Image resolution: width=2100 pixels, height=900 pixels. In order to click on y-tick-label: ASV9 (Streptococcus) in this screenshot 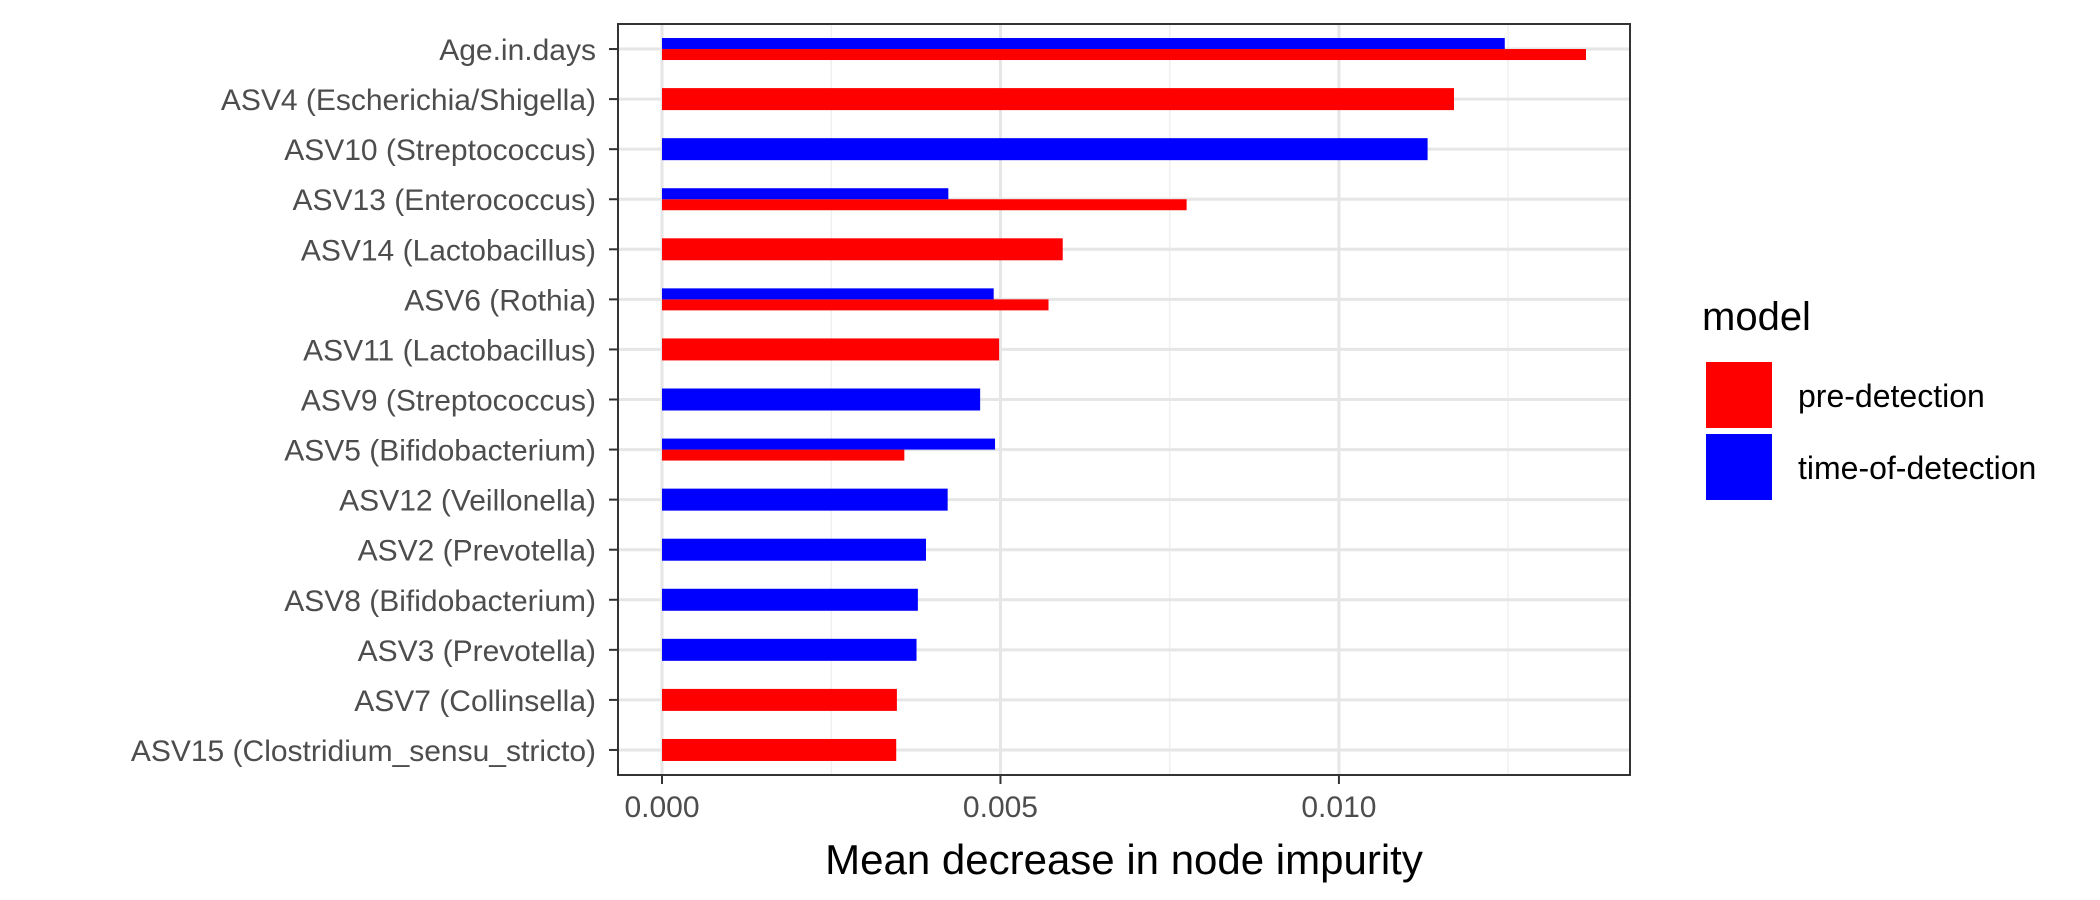, I will do `click(448, 401)`.